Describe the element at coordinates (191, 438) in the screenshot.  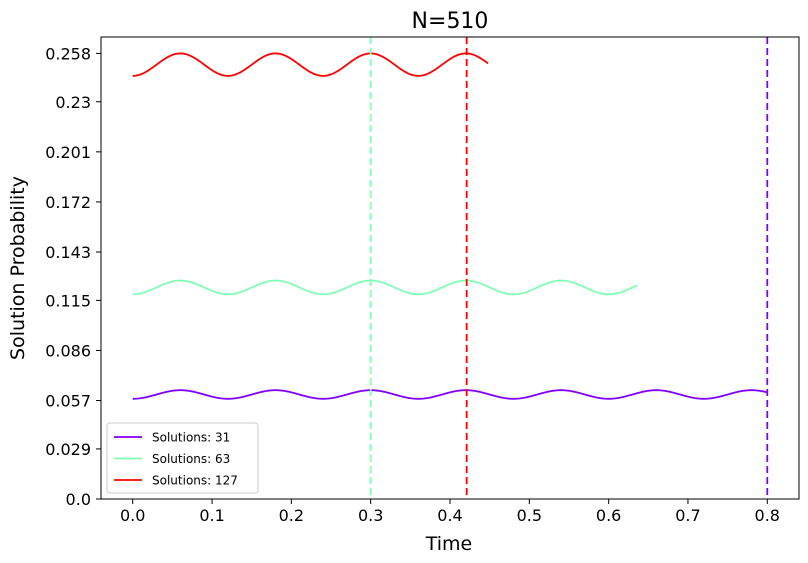
I see `legend-label: Solutions: 31` at that location.